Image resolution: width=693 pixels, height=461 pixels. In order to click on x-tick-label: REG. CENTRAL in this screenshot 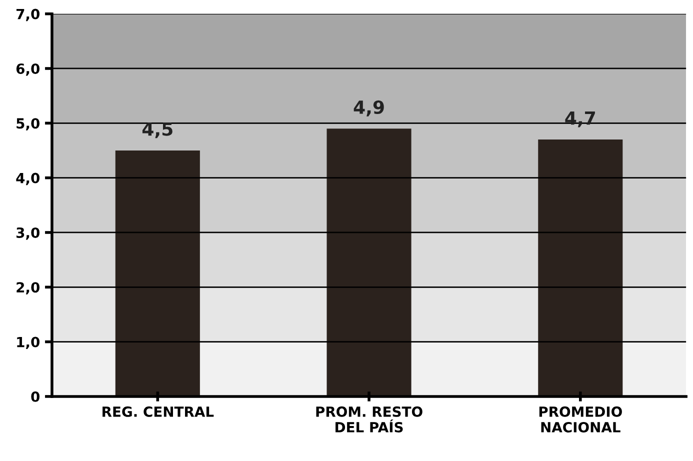, I will do `click(158, 411)`.